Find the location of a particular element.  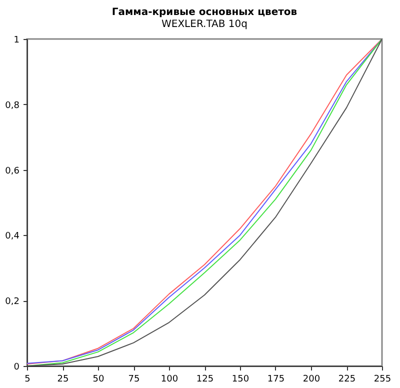

x-tick-label: 5 is located at coordinates (27, 379).